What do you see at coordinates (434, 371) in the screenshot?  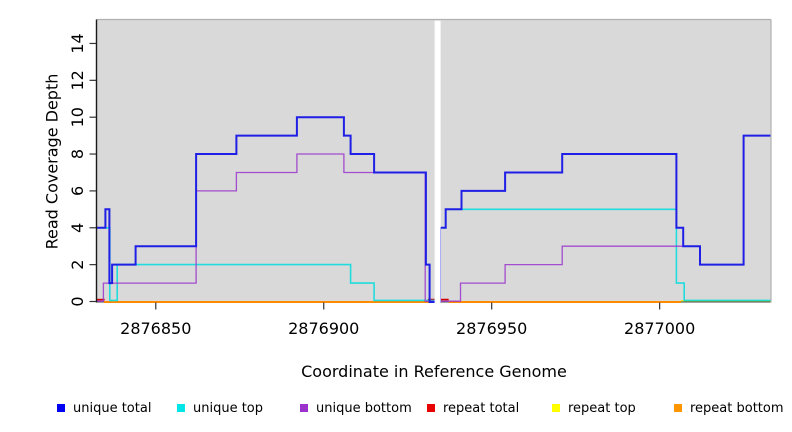 I see `x-axis-title: Coordinate in Reference Genome` at bounding box center [434, 371].